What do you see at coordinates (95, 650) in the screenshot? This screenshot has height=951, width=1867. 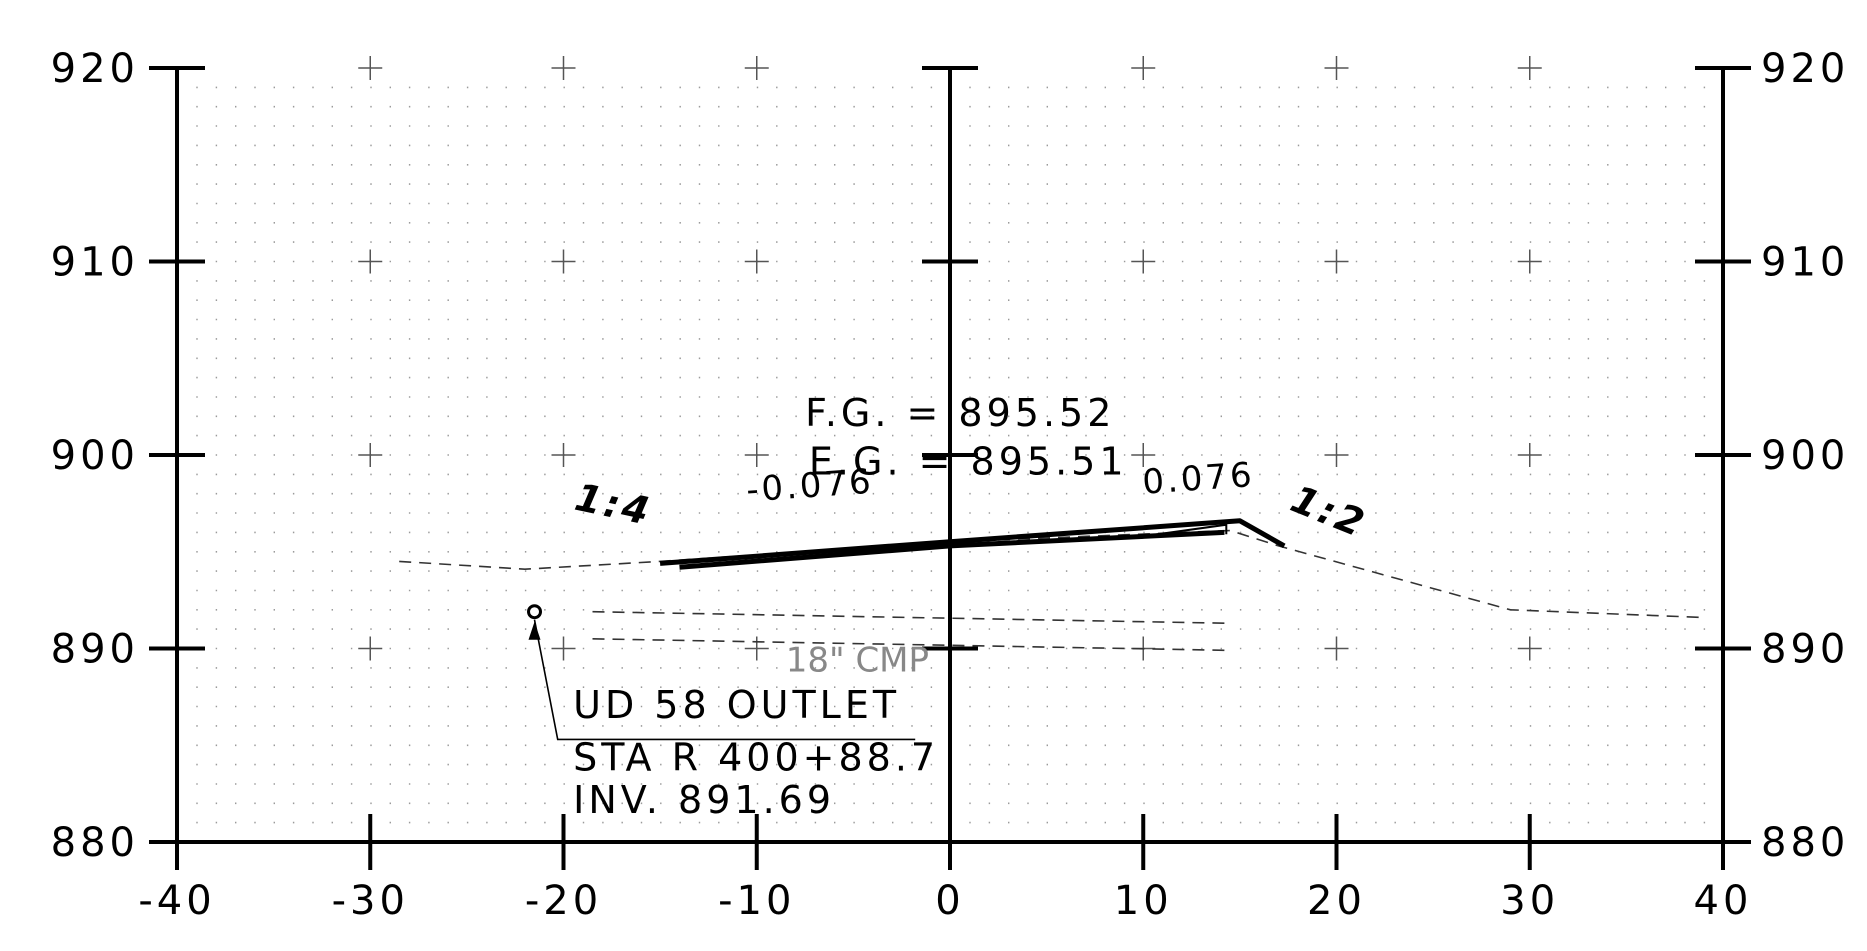 I see `y-tick-label-left: 890` at bounding box center [95, 650].